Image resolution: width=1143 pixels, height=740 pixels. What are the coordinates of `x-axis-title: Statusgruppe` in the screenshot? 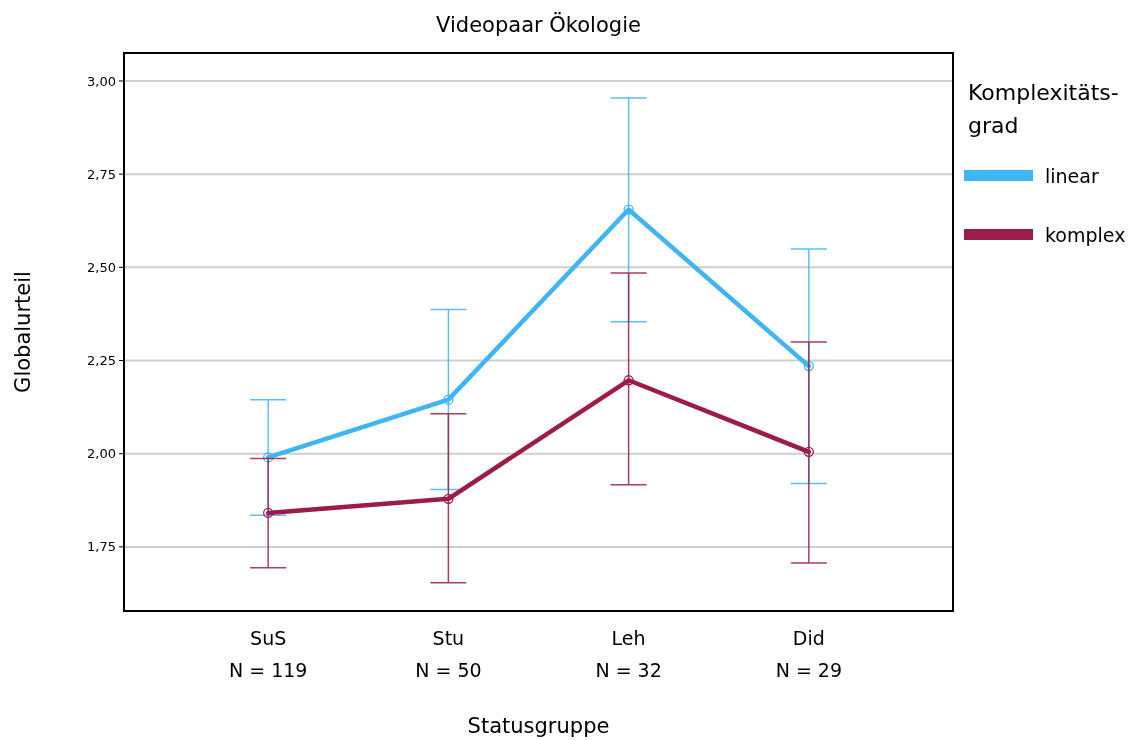 It's located at (538, 726).